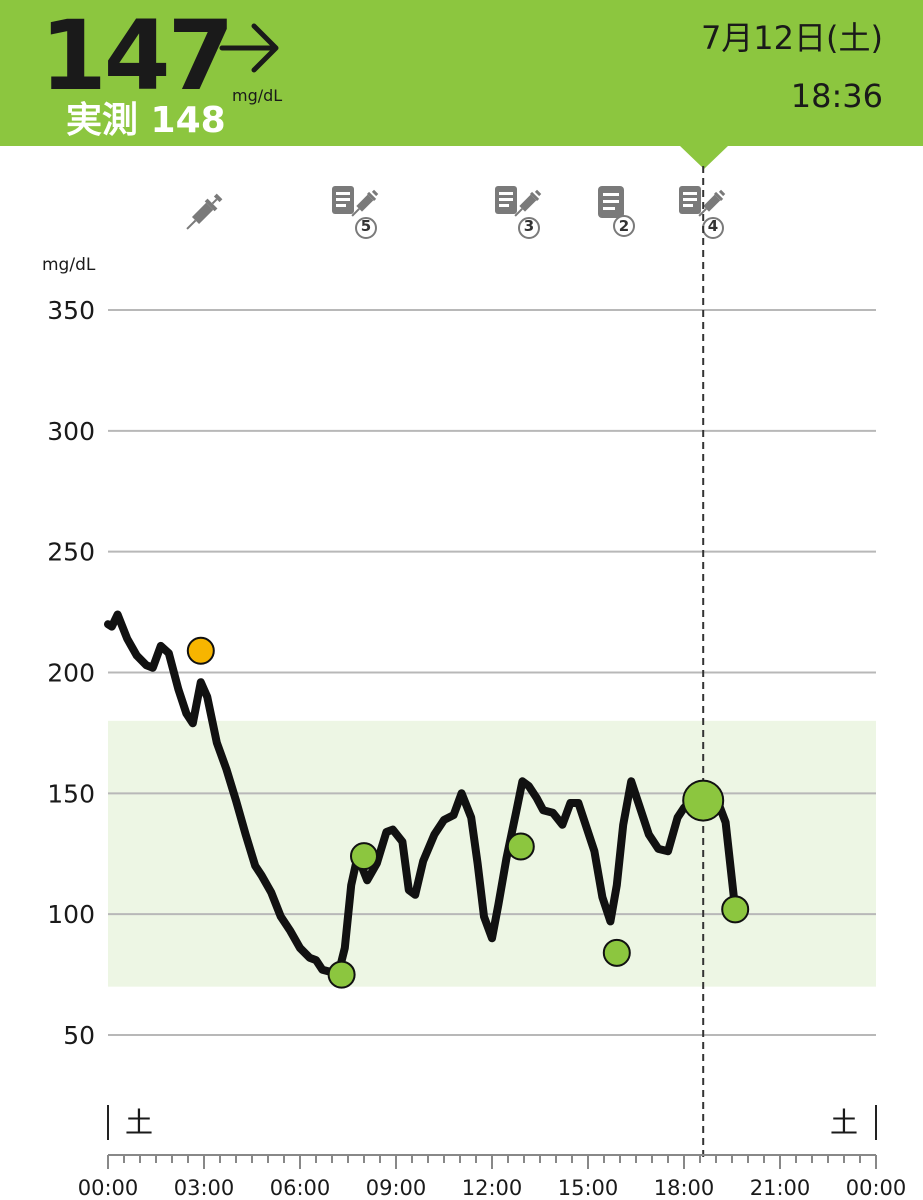 The image size is (923, 1200). What do you see at coordinates (204, 212) in the screenshot?
I see `syringe-icon` at bounding box center [204, 212].